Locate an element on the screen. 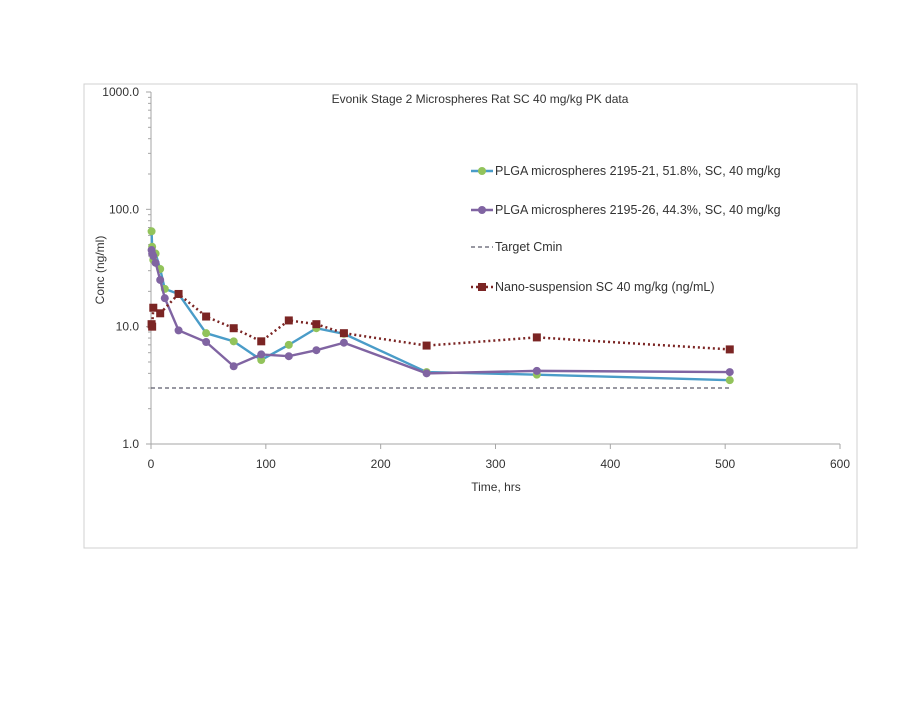  x-tick-label: 0 is located at coordinates (151, 464).